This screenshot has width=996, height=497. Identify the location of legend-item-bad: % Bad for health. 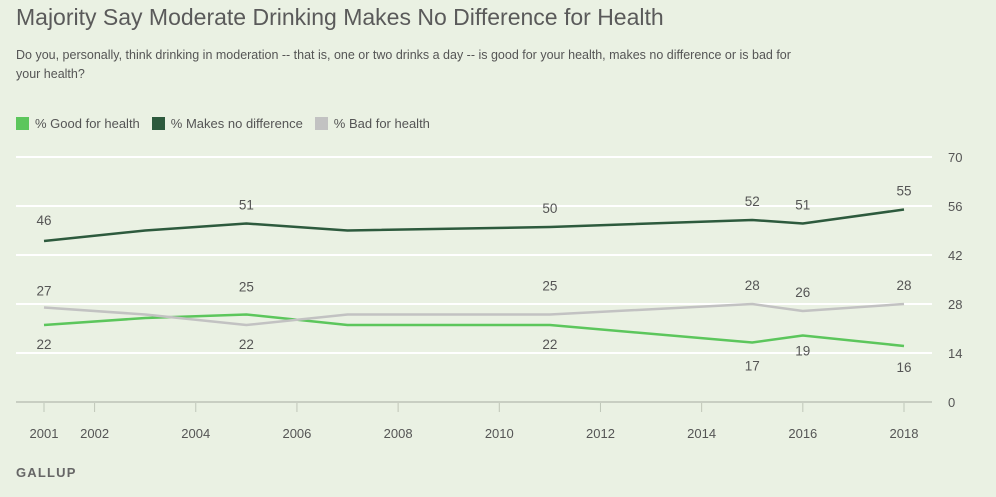
(372, 123).